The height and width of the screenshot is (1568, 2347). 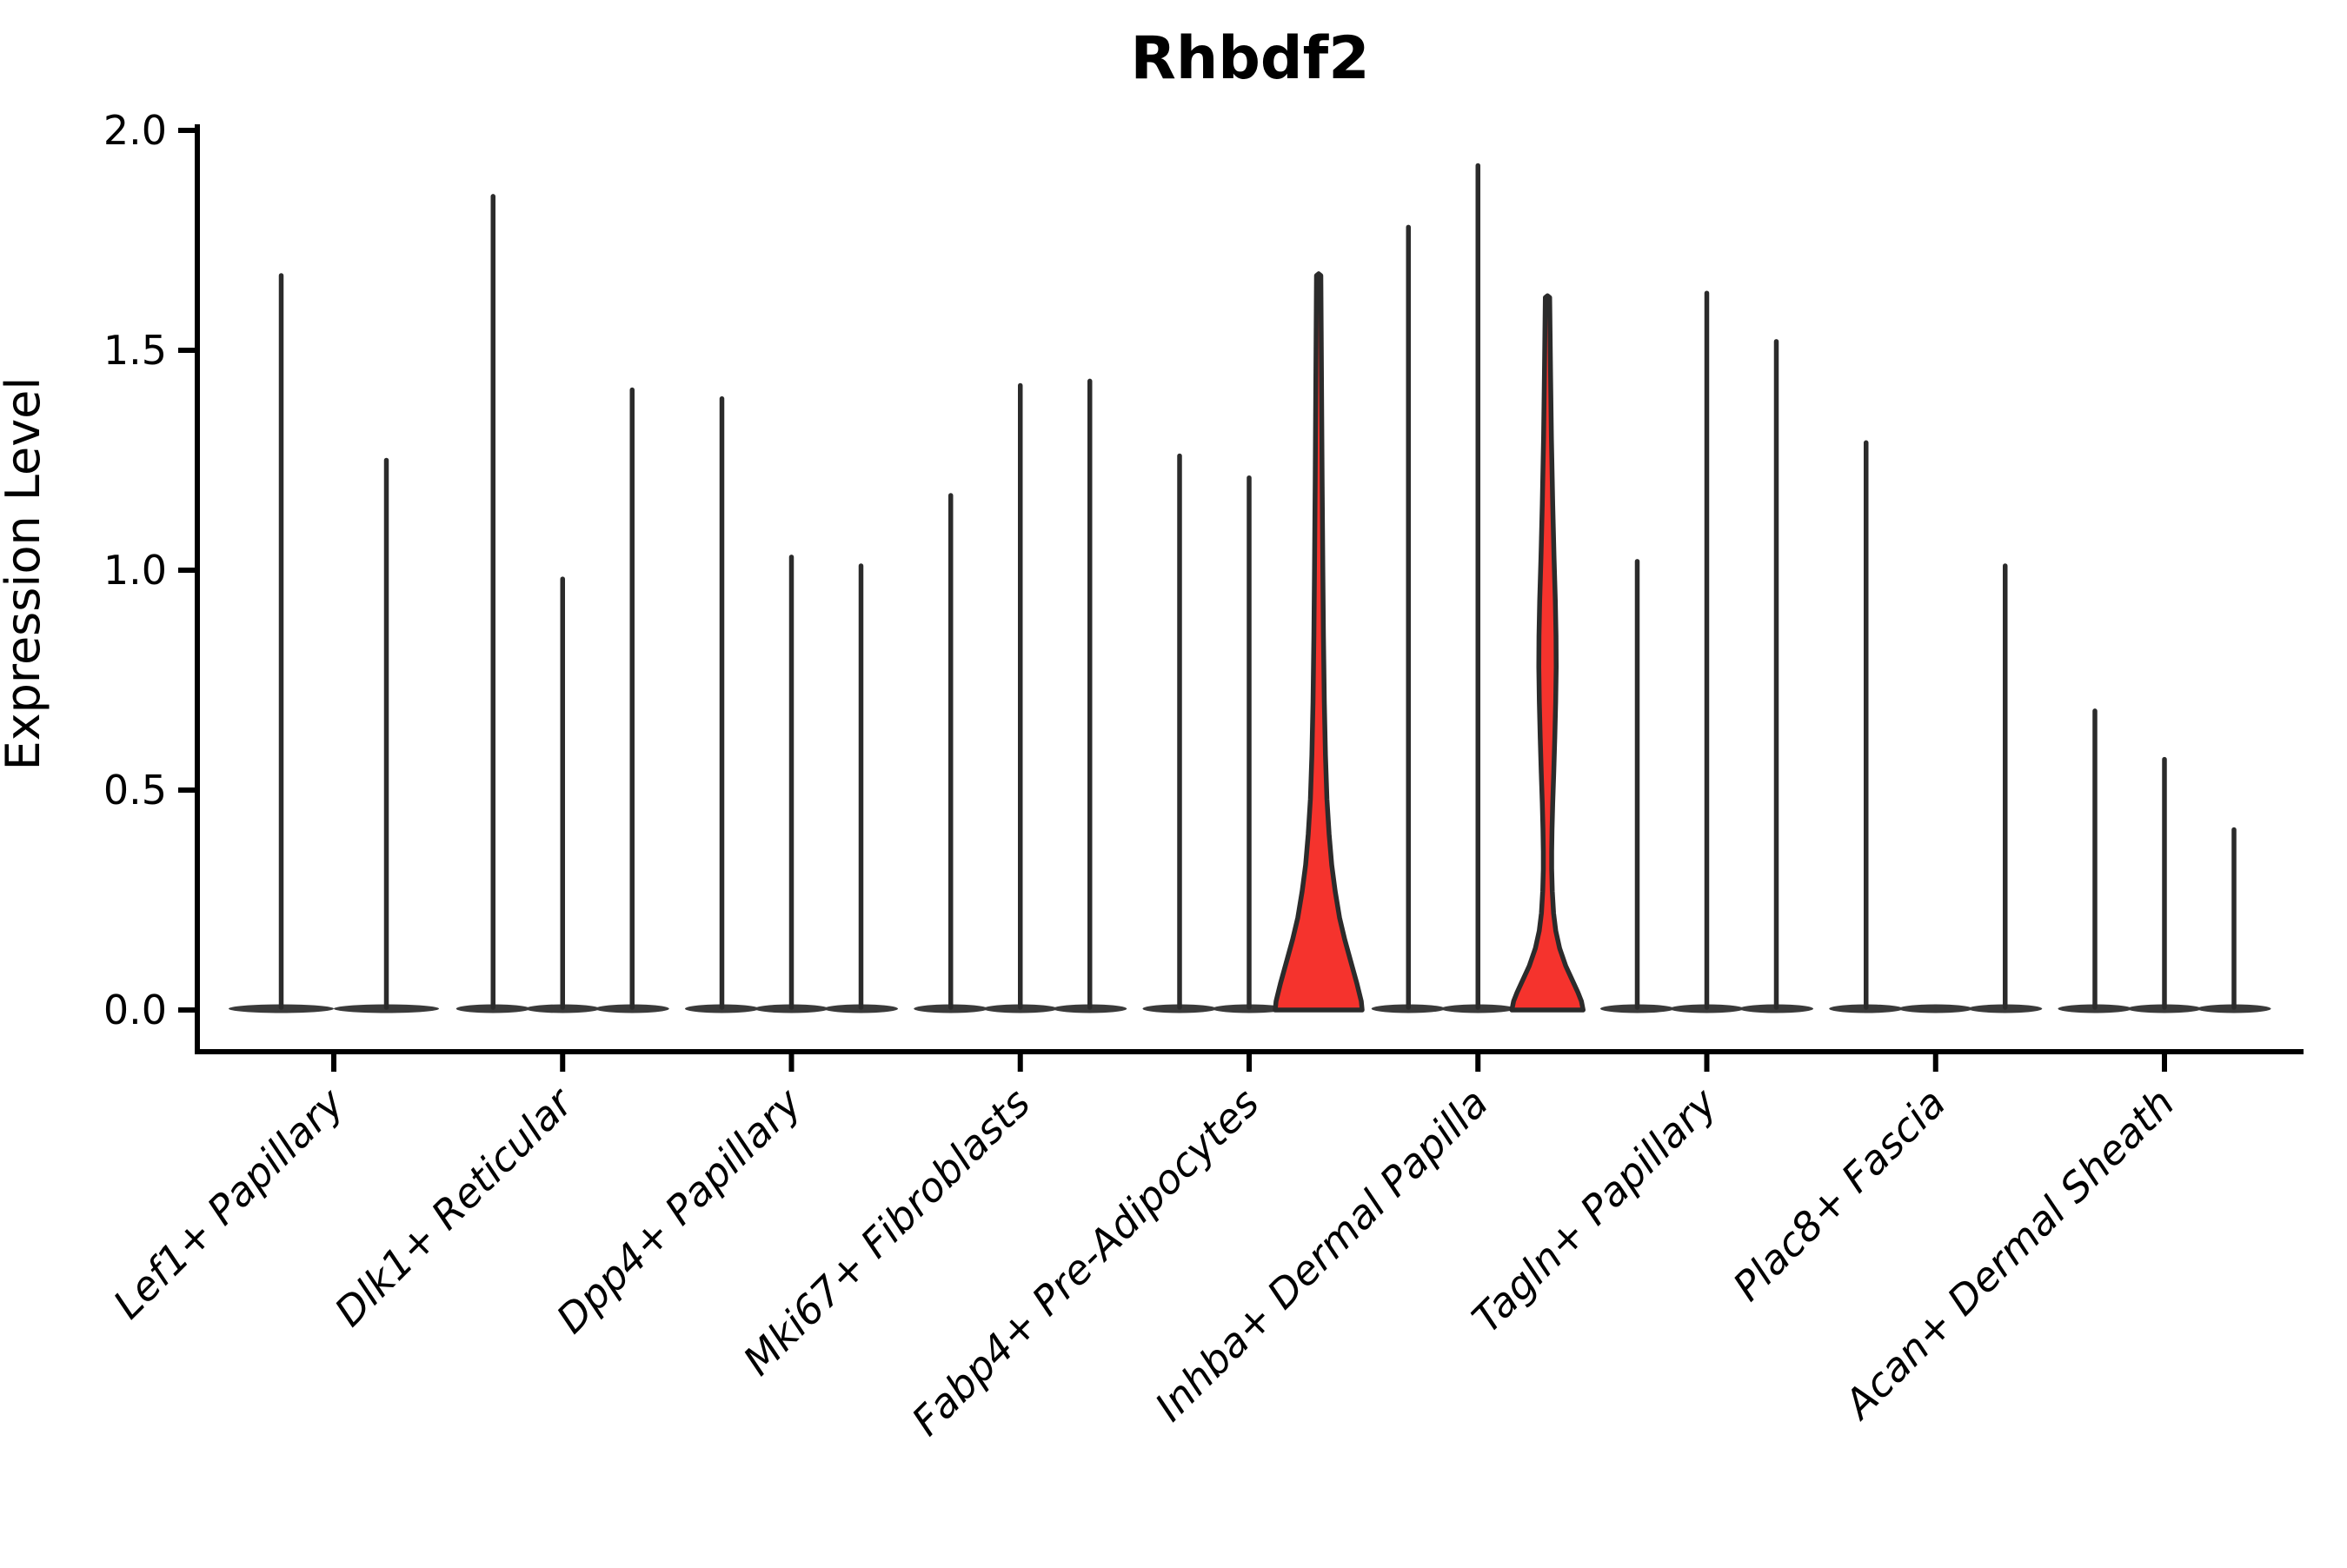 I want to click on y-tick-label: 2.0, so click(x=135, y=130).